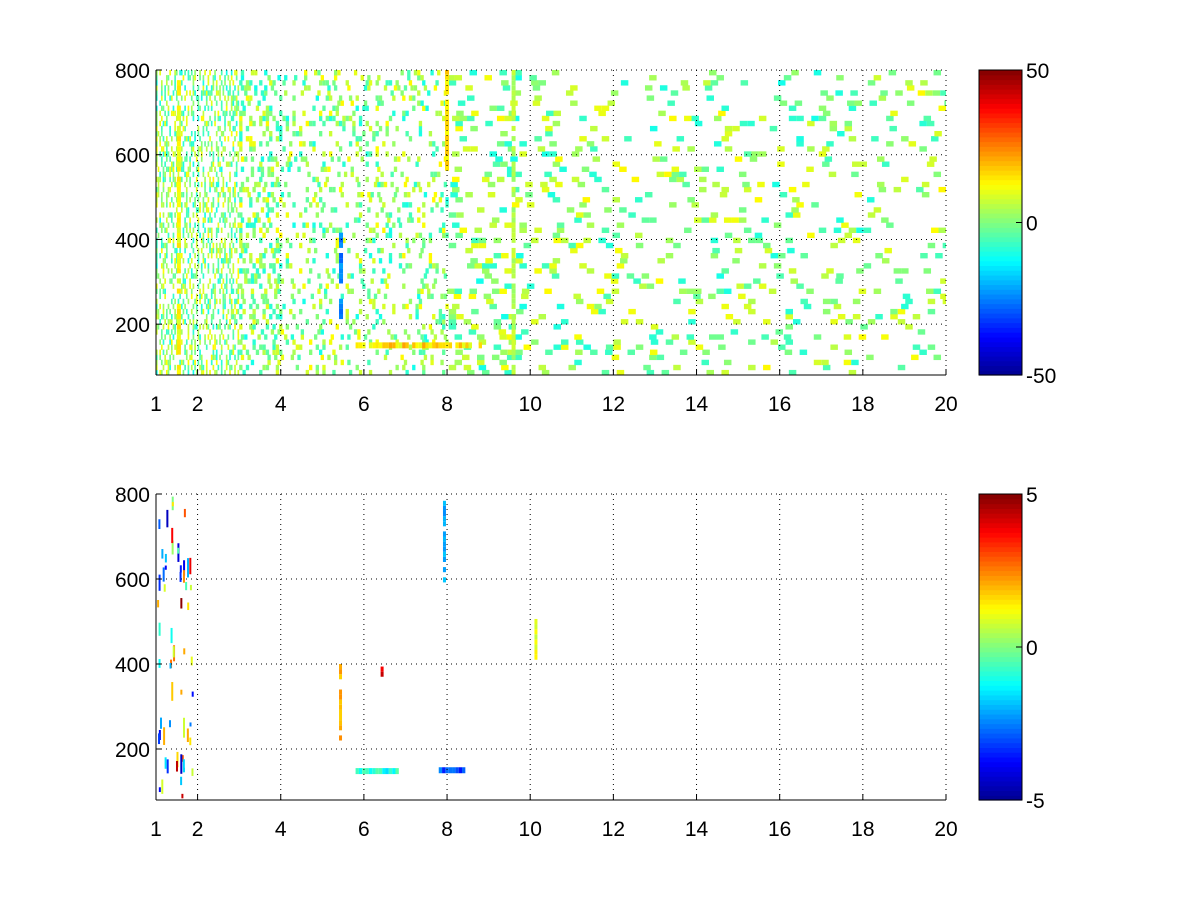 This screenshot has height=900, width=1200. I want to click on feature-strong-vertical-band, so click(178, 179).